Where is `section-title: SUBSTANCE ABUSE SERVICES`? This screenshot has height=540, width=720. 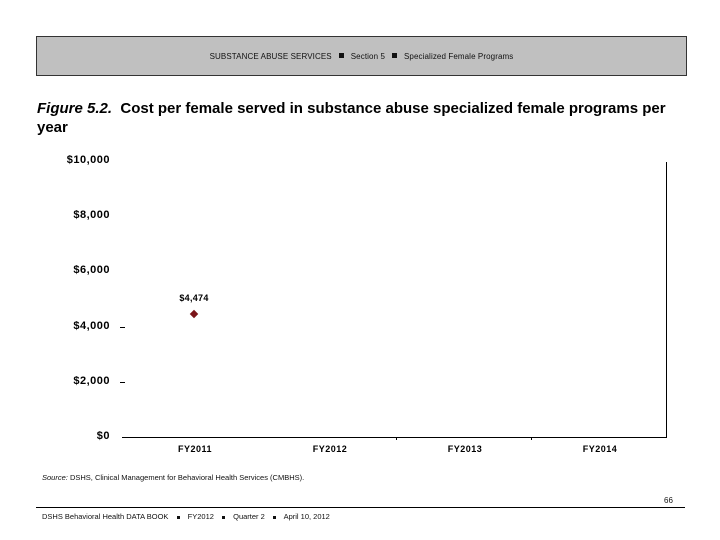 section-title: SUBSTANCE ABUSE SERVICES is located at coordinates (270, 56).